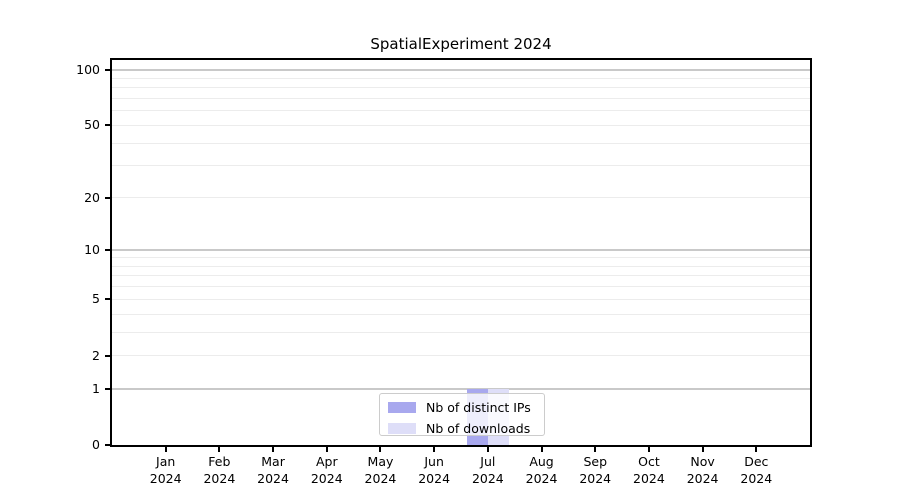  I want to click on x-tick-label: May 2024, so click(380, 470).